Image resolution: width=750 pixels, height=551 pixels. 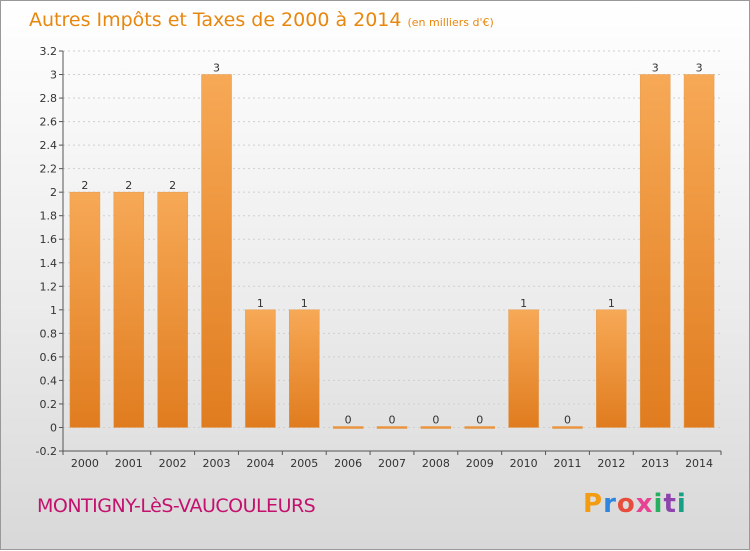 What do you see at coordinates (626, 504) in the screenshot?
I see `brand-letter: o` at bounding box center [626, 504].